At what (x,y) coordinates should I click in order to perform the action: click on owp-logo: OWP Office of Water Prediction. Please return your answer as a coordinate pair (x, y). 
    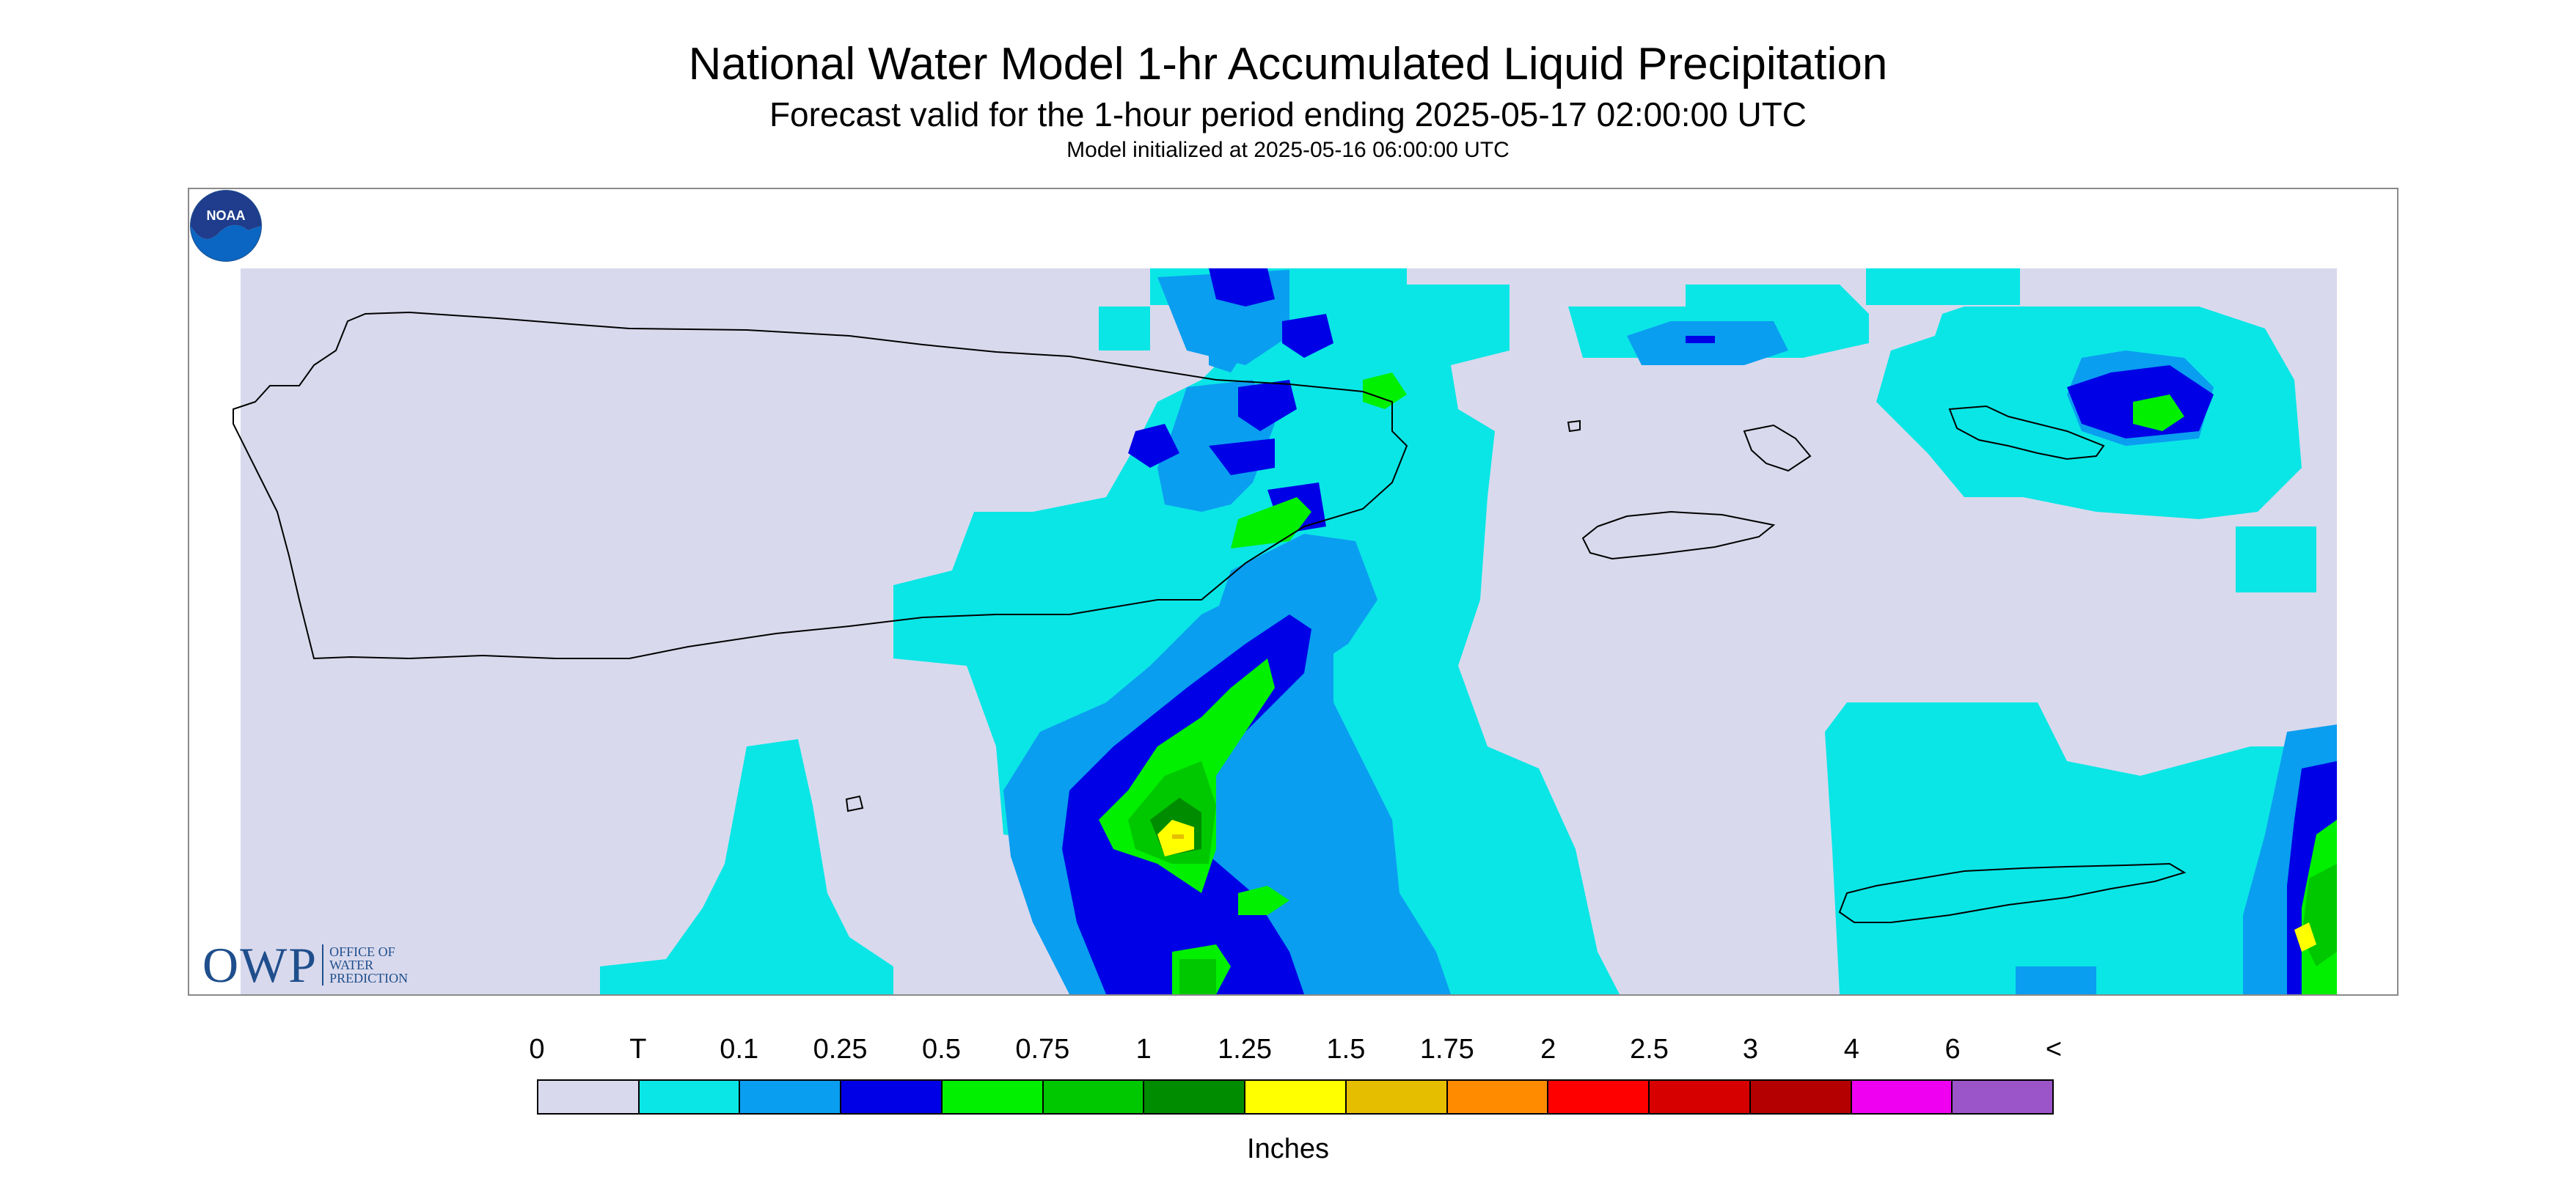
    Looking at the image, I should click on (305, 965).